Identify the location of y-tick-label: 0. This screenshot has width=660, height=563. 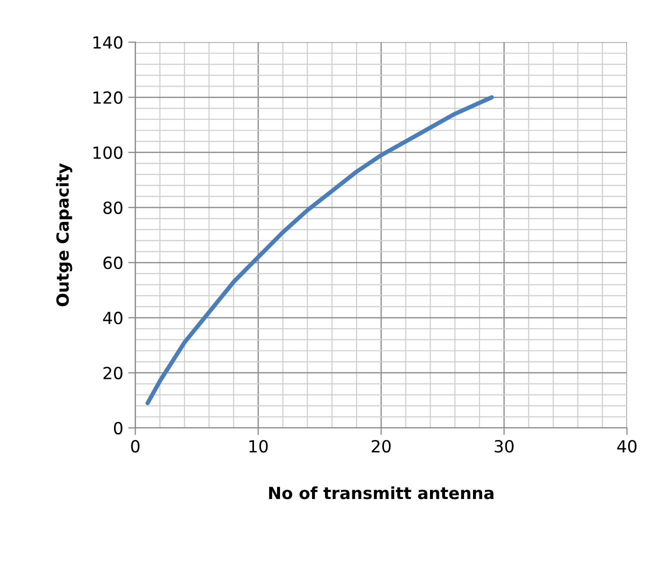
(118, 428).